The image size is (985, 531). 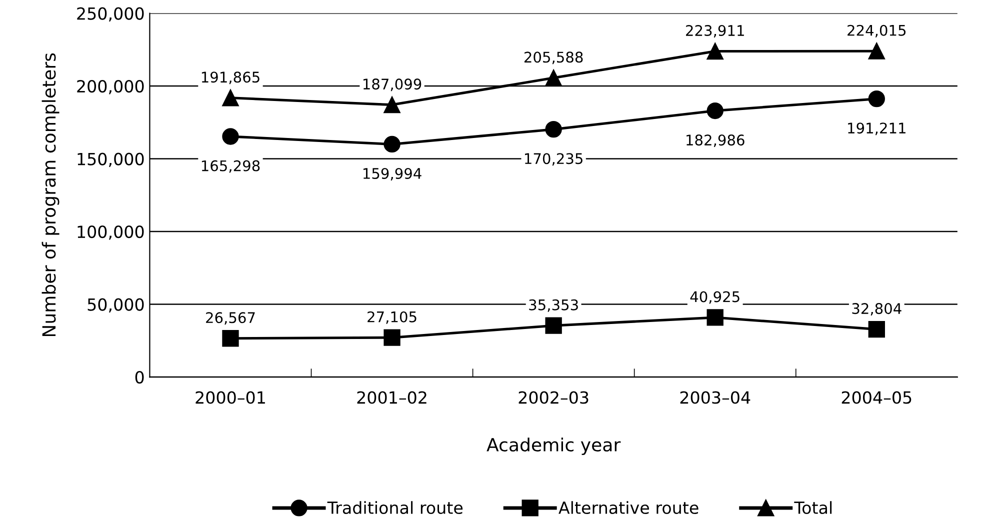 I want to click on x-tick-label: 2001–02, so click(x=391, y=397).